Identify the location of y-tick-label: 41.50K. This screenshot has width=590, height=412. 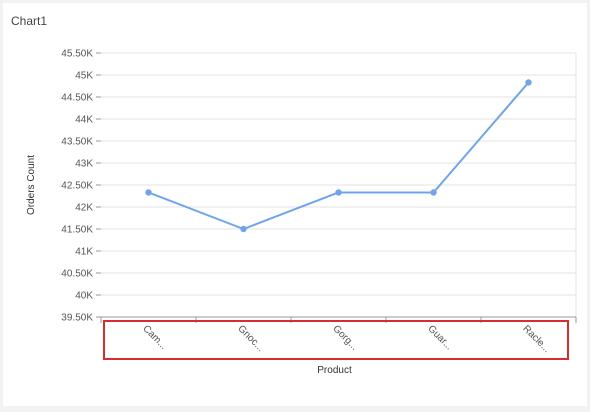
(77, 230).